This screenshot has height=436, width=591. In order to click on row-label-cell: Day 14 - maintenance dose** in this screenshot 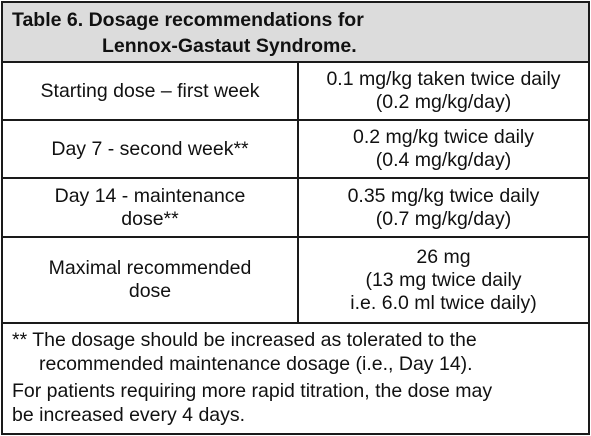, I will do `click(151, 207)`.